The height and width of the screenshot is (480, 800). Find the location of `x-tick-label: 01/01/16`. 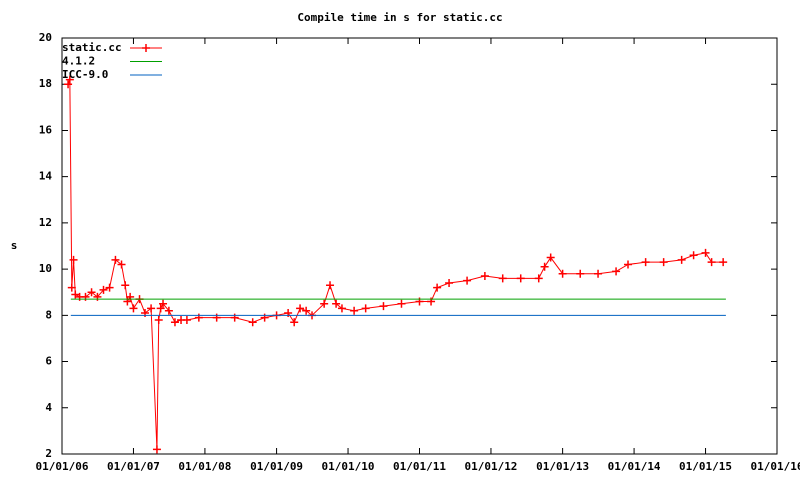

x-tick-label: 01/01/16 is located at coordinates (775, 466).